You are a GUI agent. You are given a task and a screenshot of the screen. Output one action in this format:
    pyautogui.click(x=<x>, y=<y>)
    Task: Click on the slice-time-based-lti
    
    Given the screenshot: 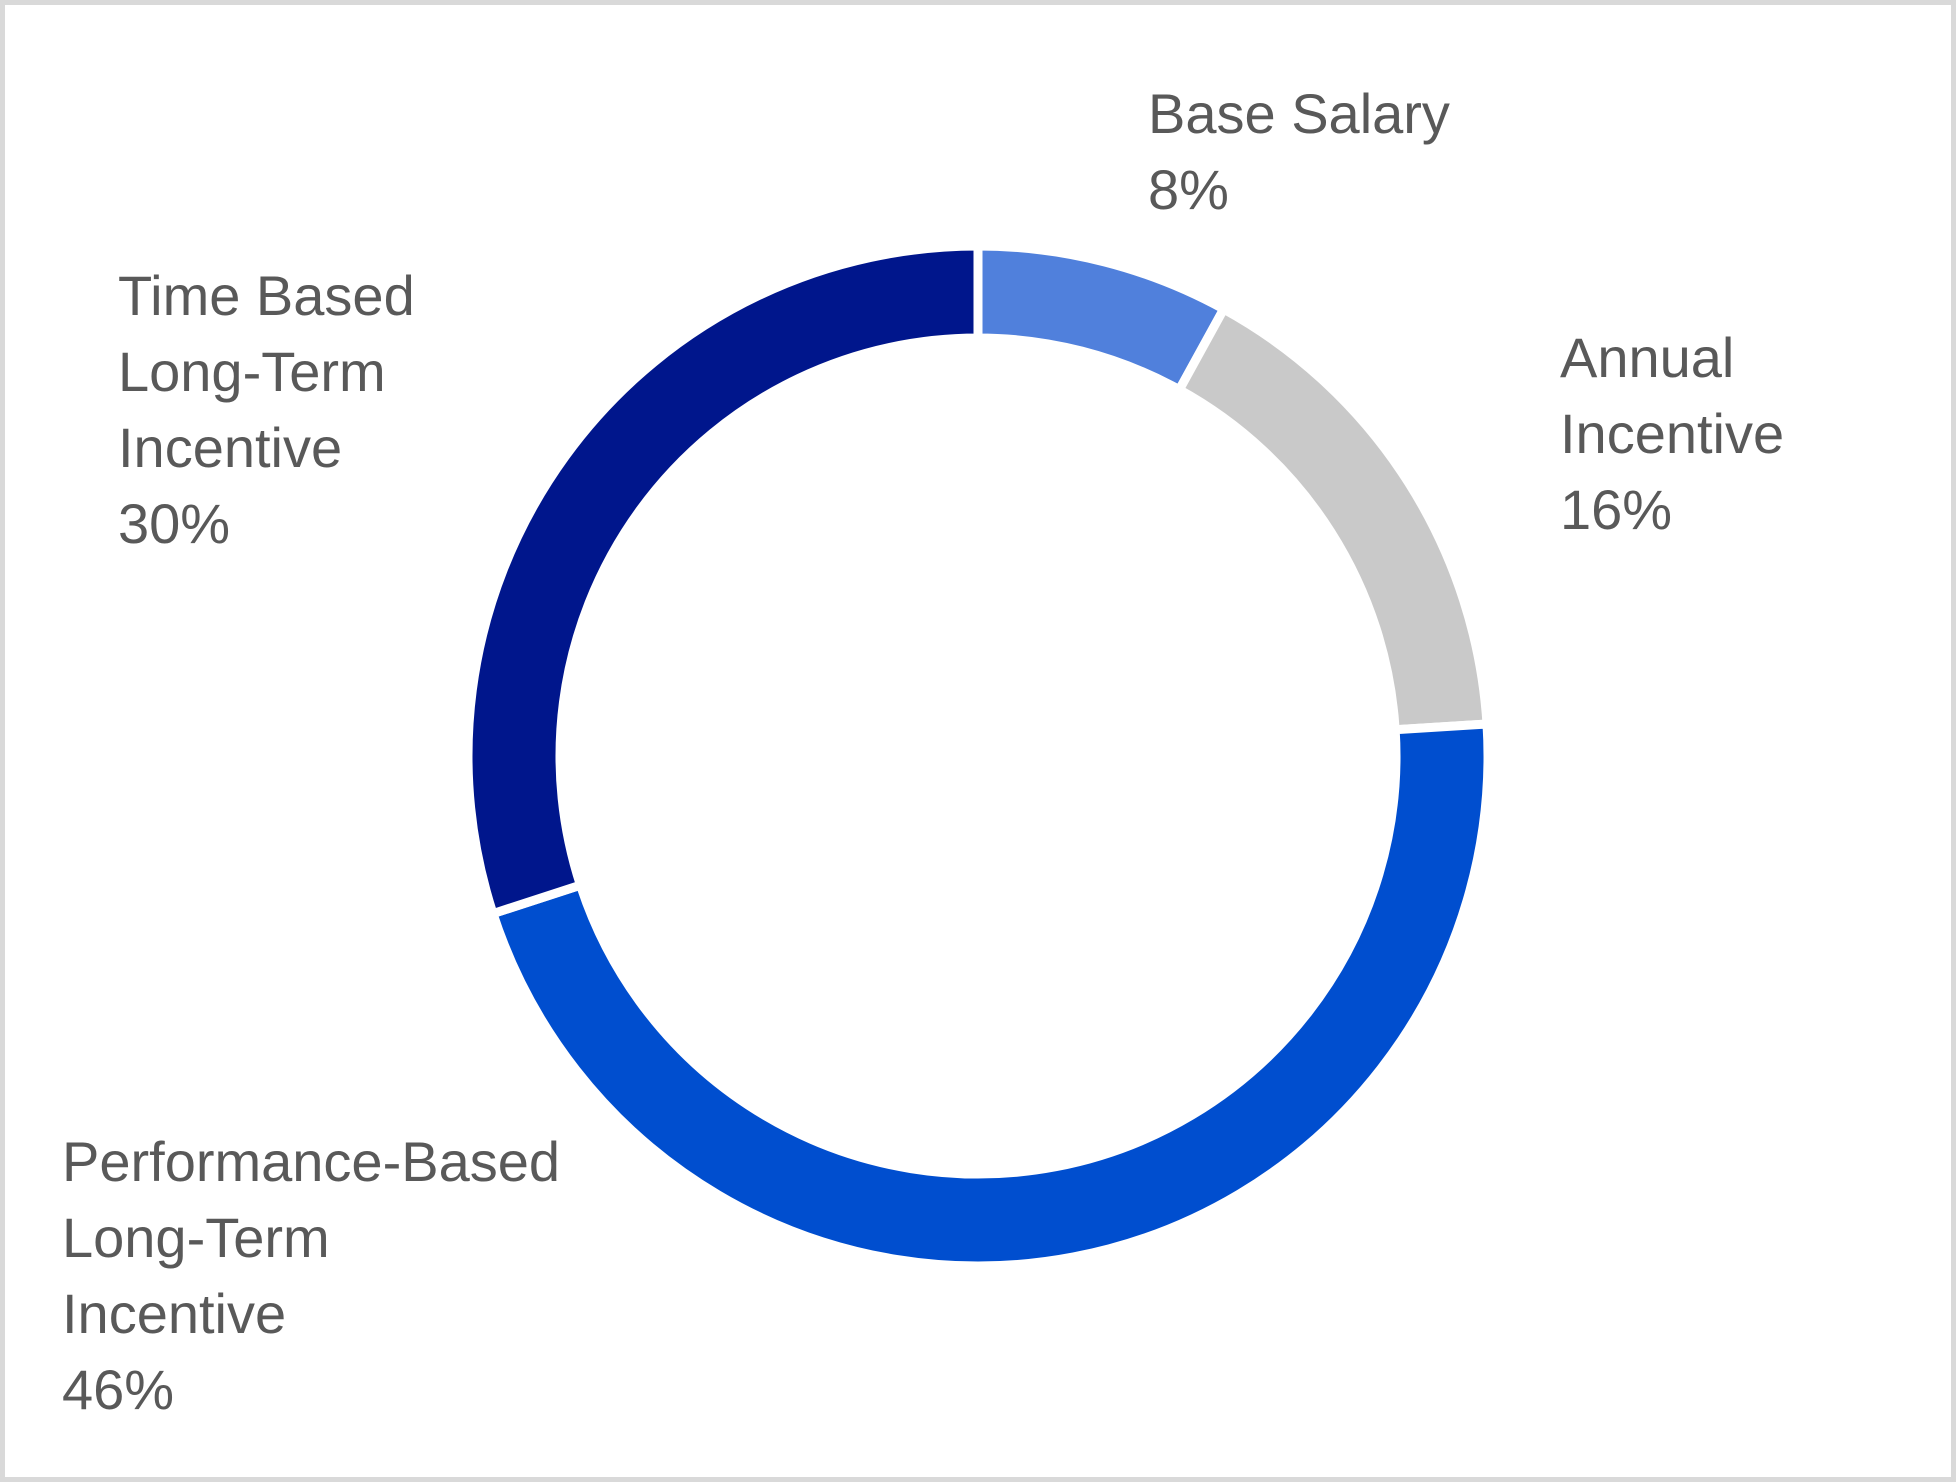 What is the action you would take?
    pyautogui.click(x=723, y=580)
    